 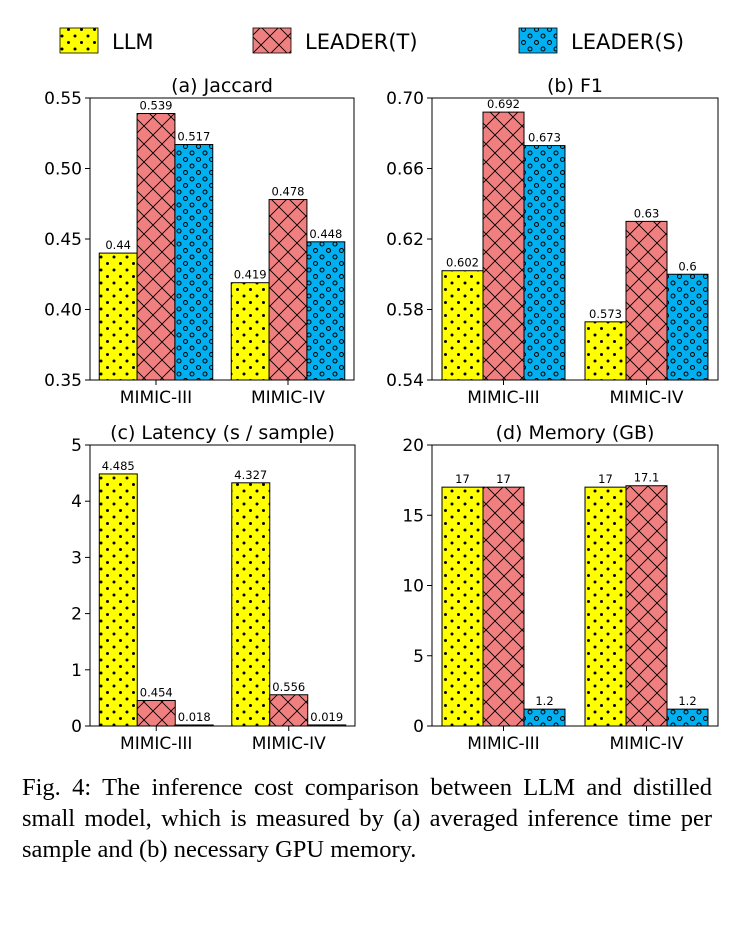 What do you see at coordinates (325, 234) in the screenshot?
I see `data-label: 0.448` at bounding box center [325, 234].